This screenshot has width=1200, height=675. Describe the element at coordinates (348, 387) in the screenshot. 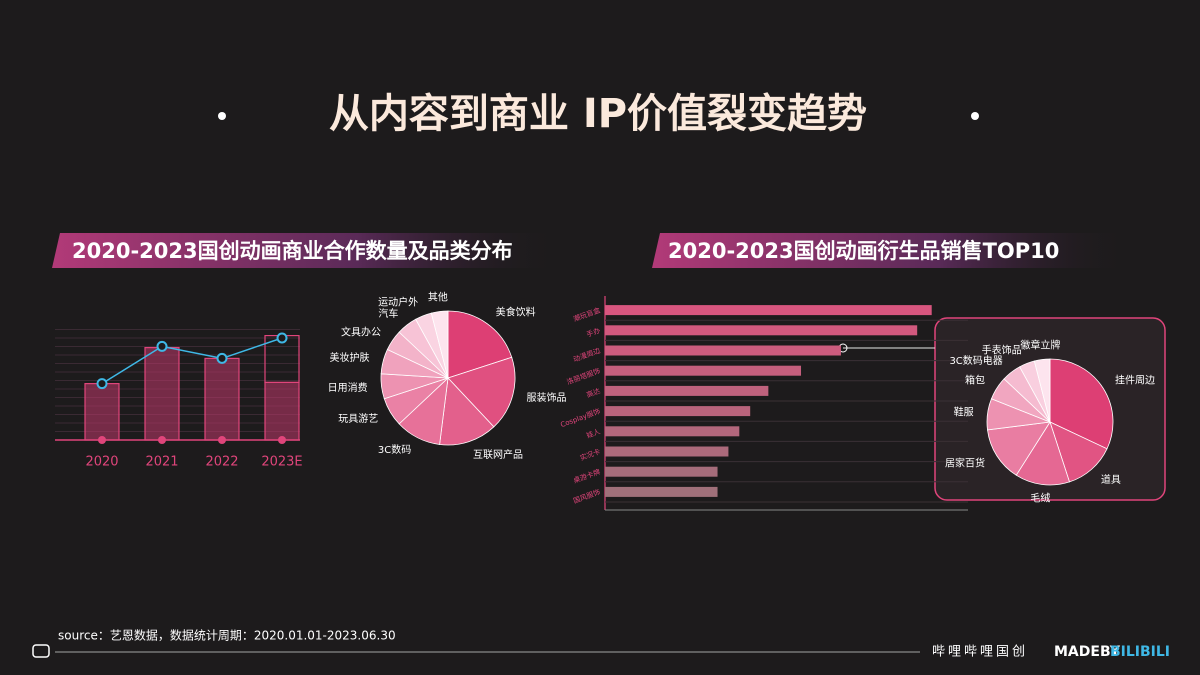

I see `slice-label: 日用消费` at that location.